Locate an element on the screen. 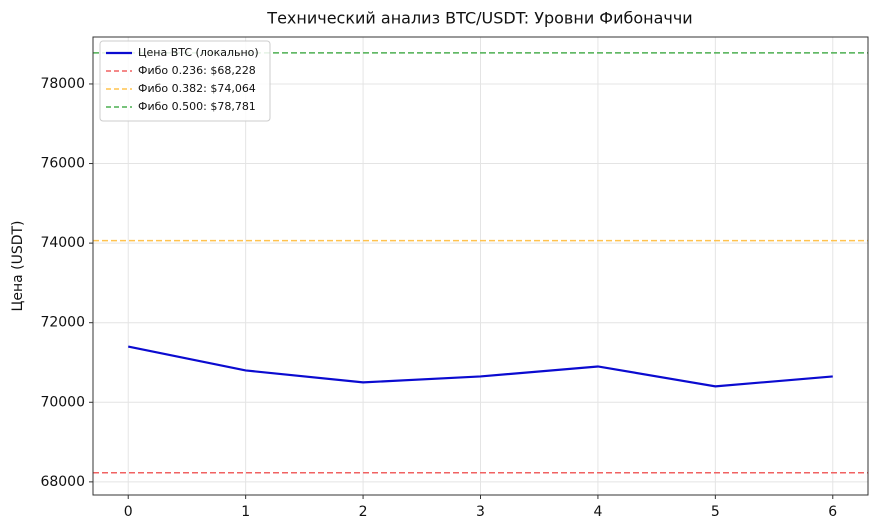 The image size is (878, 530). y-tick-label: 68000 is located at coordinates (62, 482).